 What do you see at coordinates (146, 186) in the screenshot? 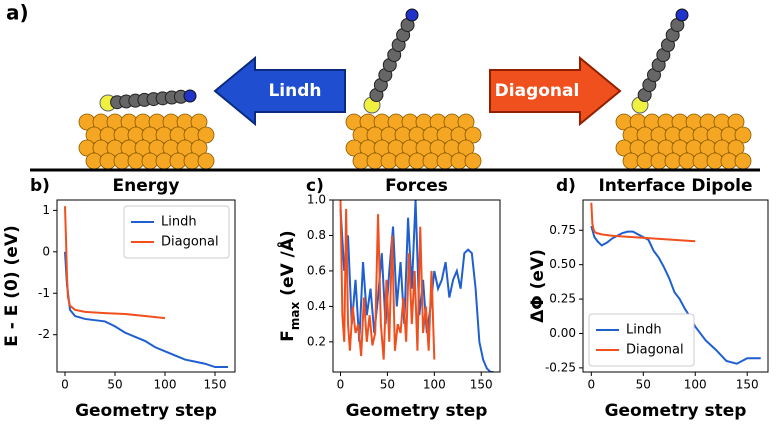
I see `chart-title: Energy` at bounding box center [146, 186].